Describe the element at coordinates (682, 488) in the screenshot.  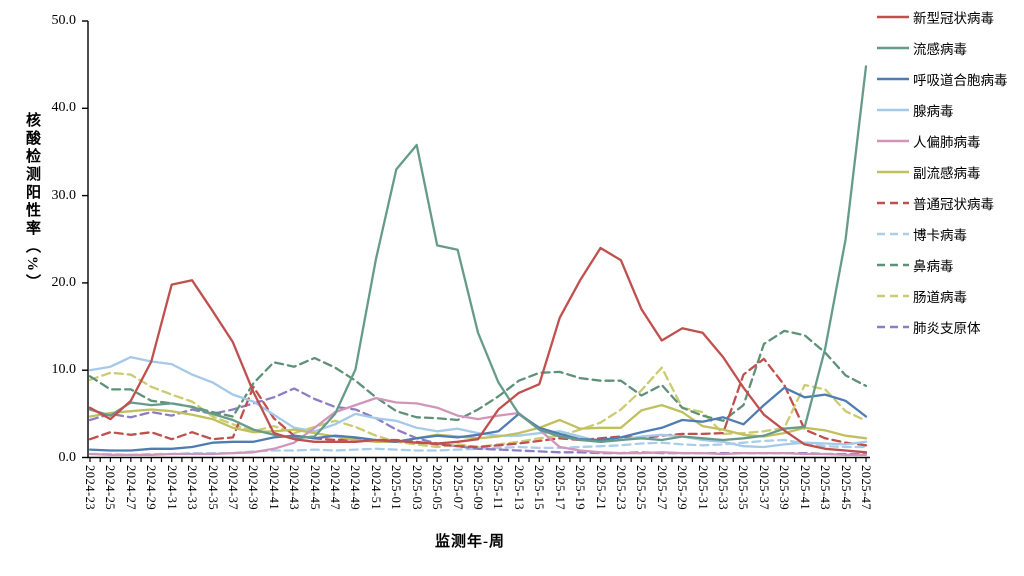
I see `x-tick-label: 2025-29` at that location.